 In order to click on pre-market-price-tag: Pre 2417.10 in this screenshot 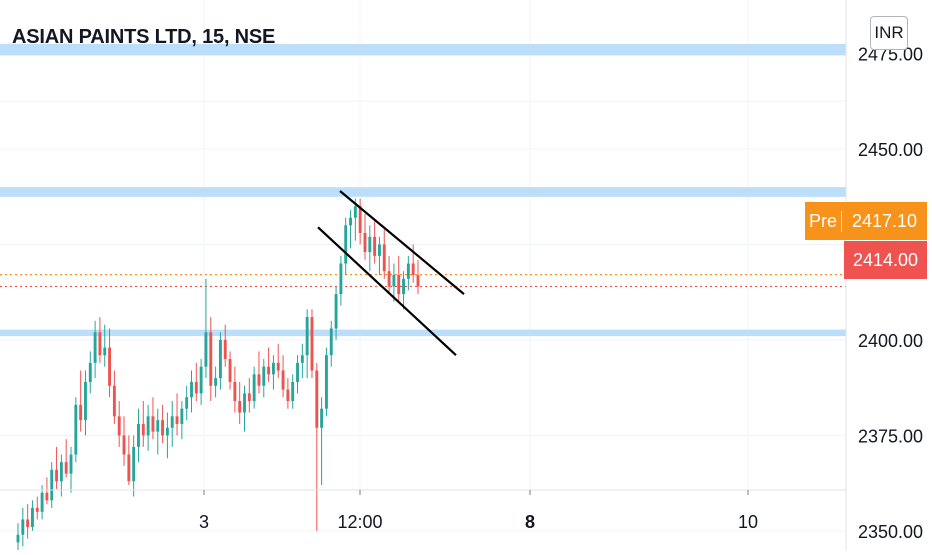, I will do `click(866, 221)`.